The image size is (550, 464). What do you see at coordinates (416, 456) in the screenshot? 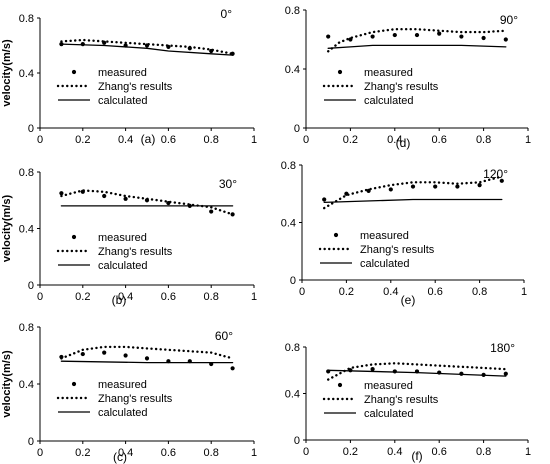
I see `panel-label: (f)` at bounding box center [416, 456].